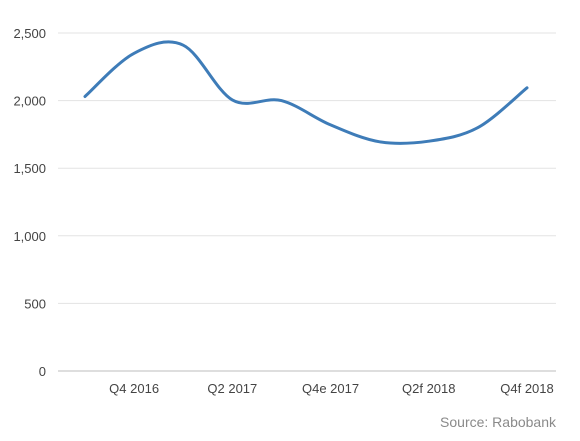 The width and height of the screenshot is (580, 441). What do you see at coordinates (29, 236) in the screenshot?
I see `y-tick-label: 1,000` at bounding box center [29, 236].